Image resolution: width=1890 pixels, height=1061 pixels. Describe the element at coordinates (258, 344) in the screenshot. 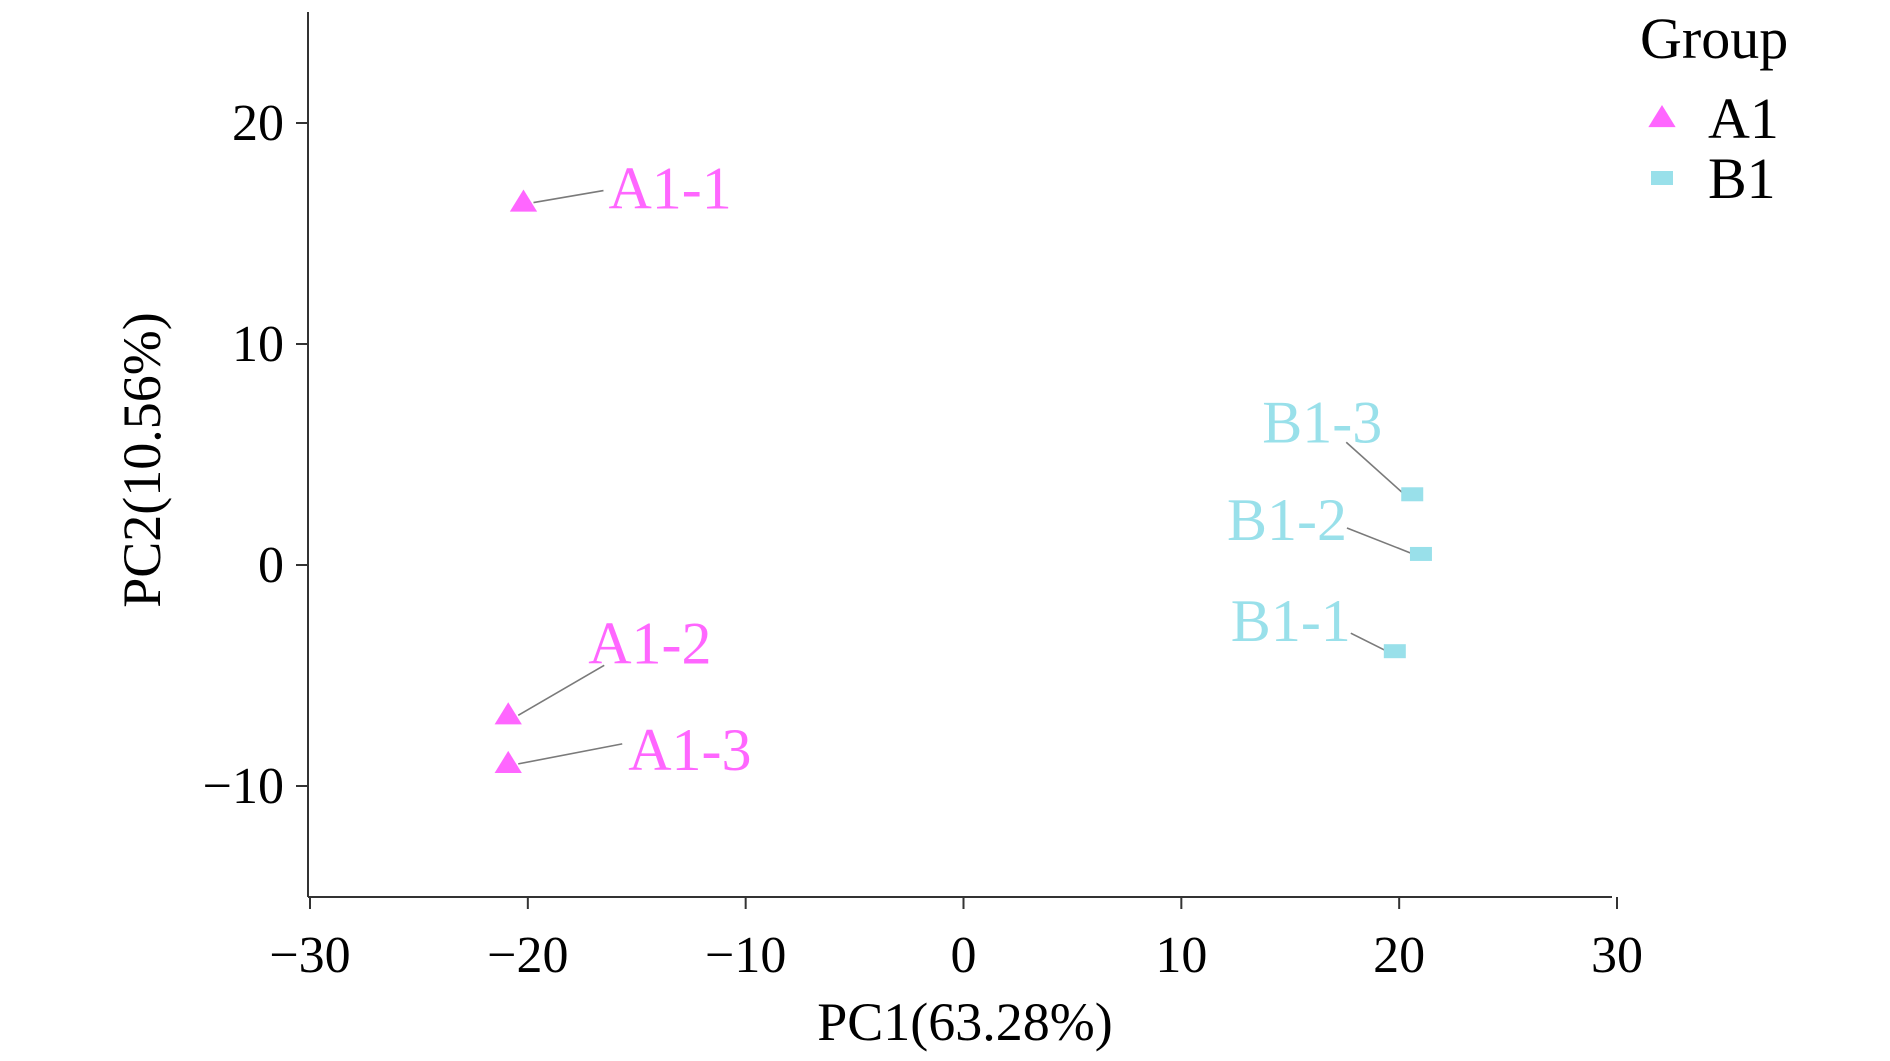

I see `y-tick-label: 10` at that location.